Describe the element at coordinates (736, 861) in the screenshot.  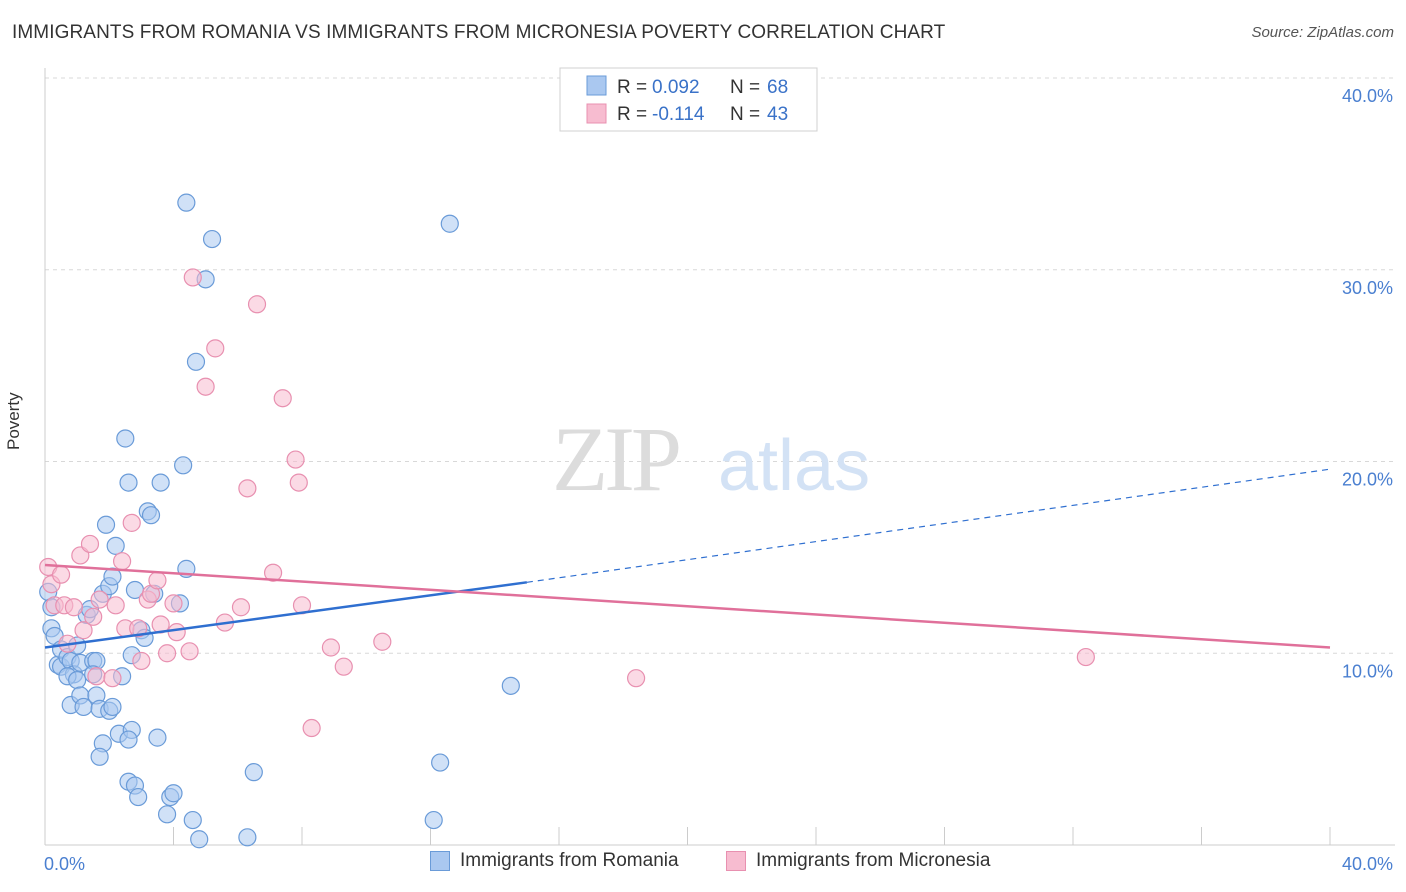
I see `bottom-legend-swatch-micronesia` at that location.